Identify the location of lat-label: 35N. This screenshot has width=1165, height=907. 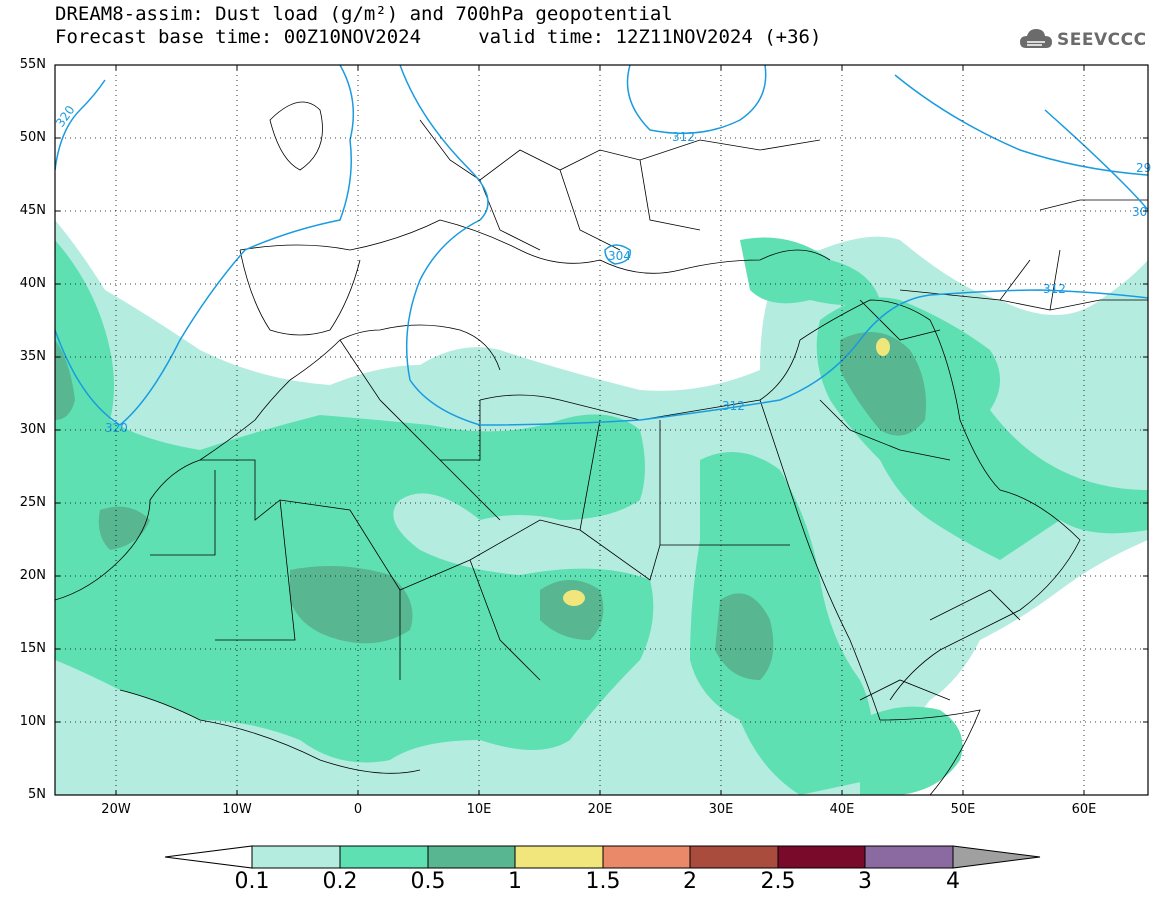
(32, 356).